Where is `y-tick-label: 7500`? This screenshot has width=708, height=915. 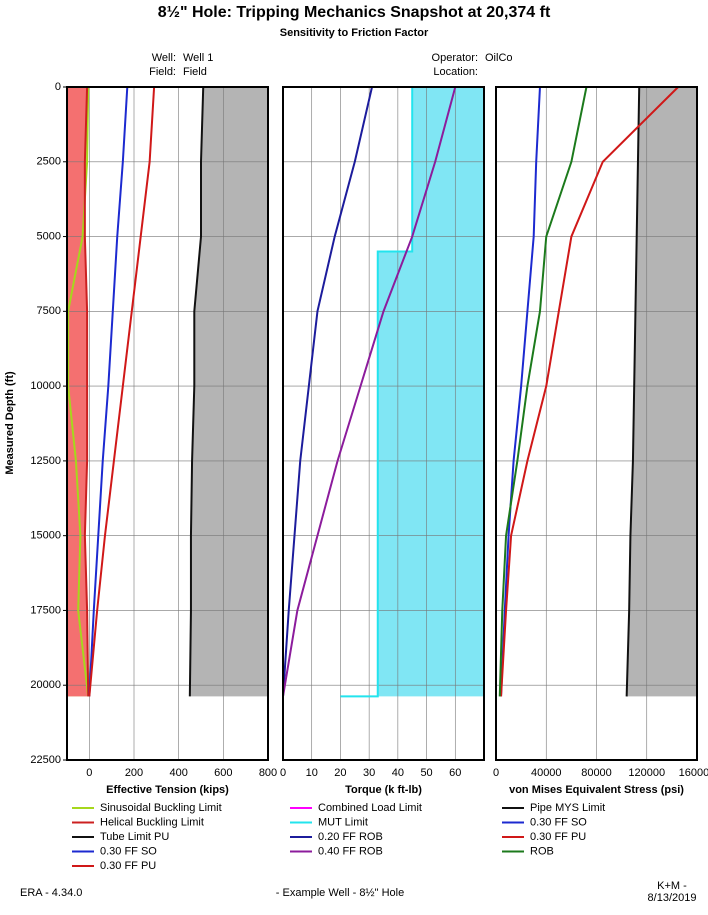
y-tick-label: 7500 is located at coordinates (49, 311).